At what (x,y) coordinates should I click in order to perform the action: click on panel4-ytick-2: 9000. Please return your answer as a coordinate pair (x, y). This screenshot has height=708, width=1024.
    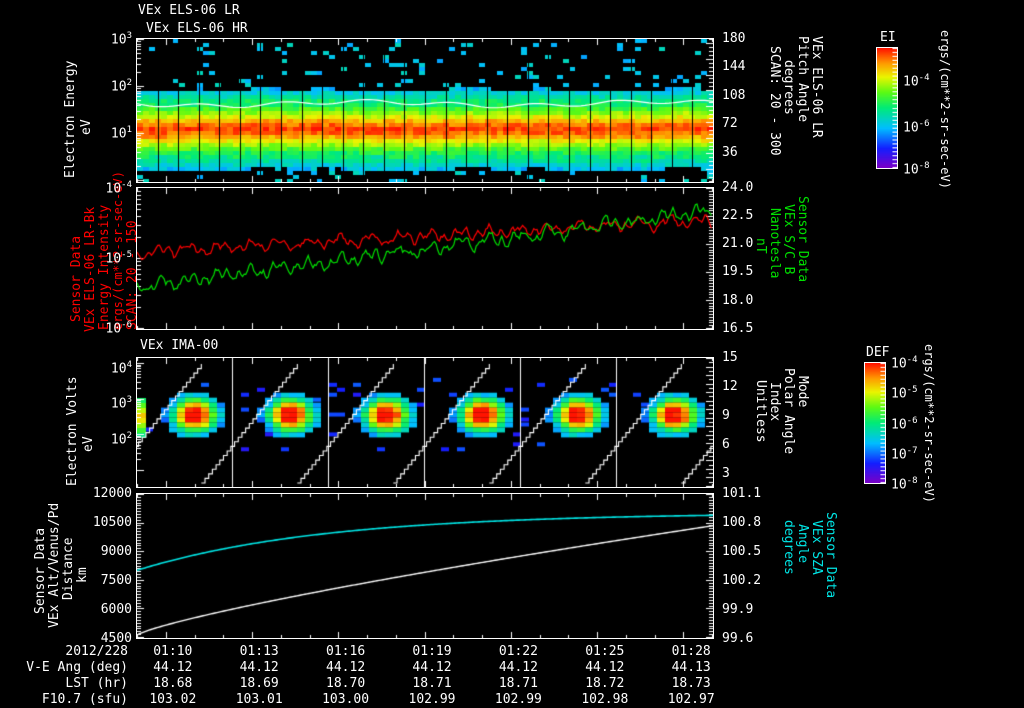
    Looking at the image, I should click on (116, 551).